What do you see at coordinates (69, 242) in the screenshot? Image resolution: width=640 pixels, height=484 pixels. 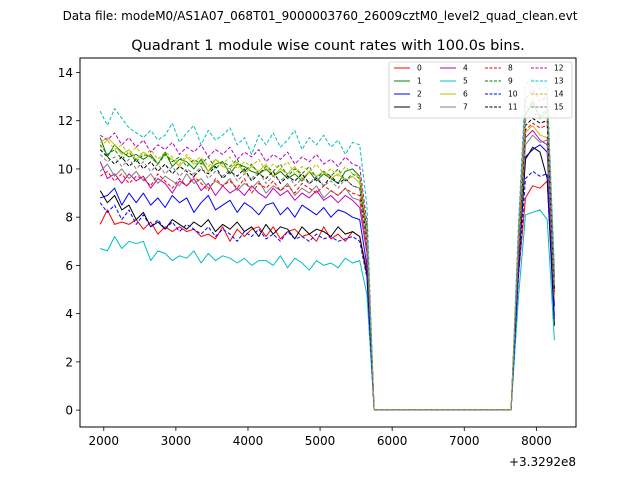 I see `y-axis: 0 2 4 6 8 10 12 14` at bounding box center [69, 242].